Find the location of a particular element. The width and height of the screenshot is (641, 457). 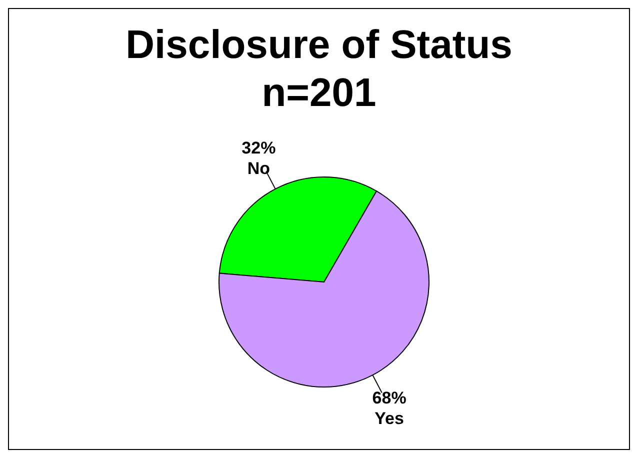

chart-title: Disclosure of Status is located at coordinates (319, 45).